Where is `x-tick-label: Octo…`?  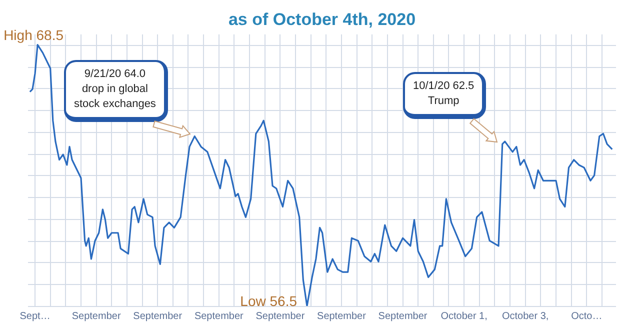
x-tick-label: Octo… is located at coordinates (586, 316).